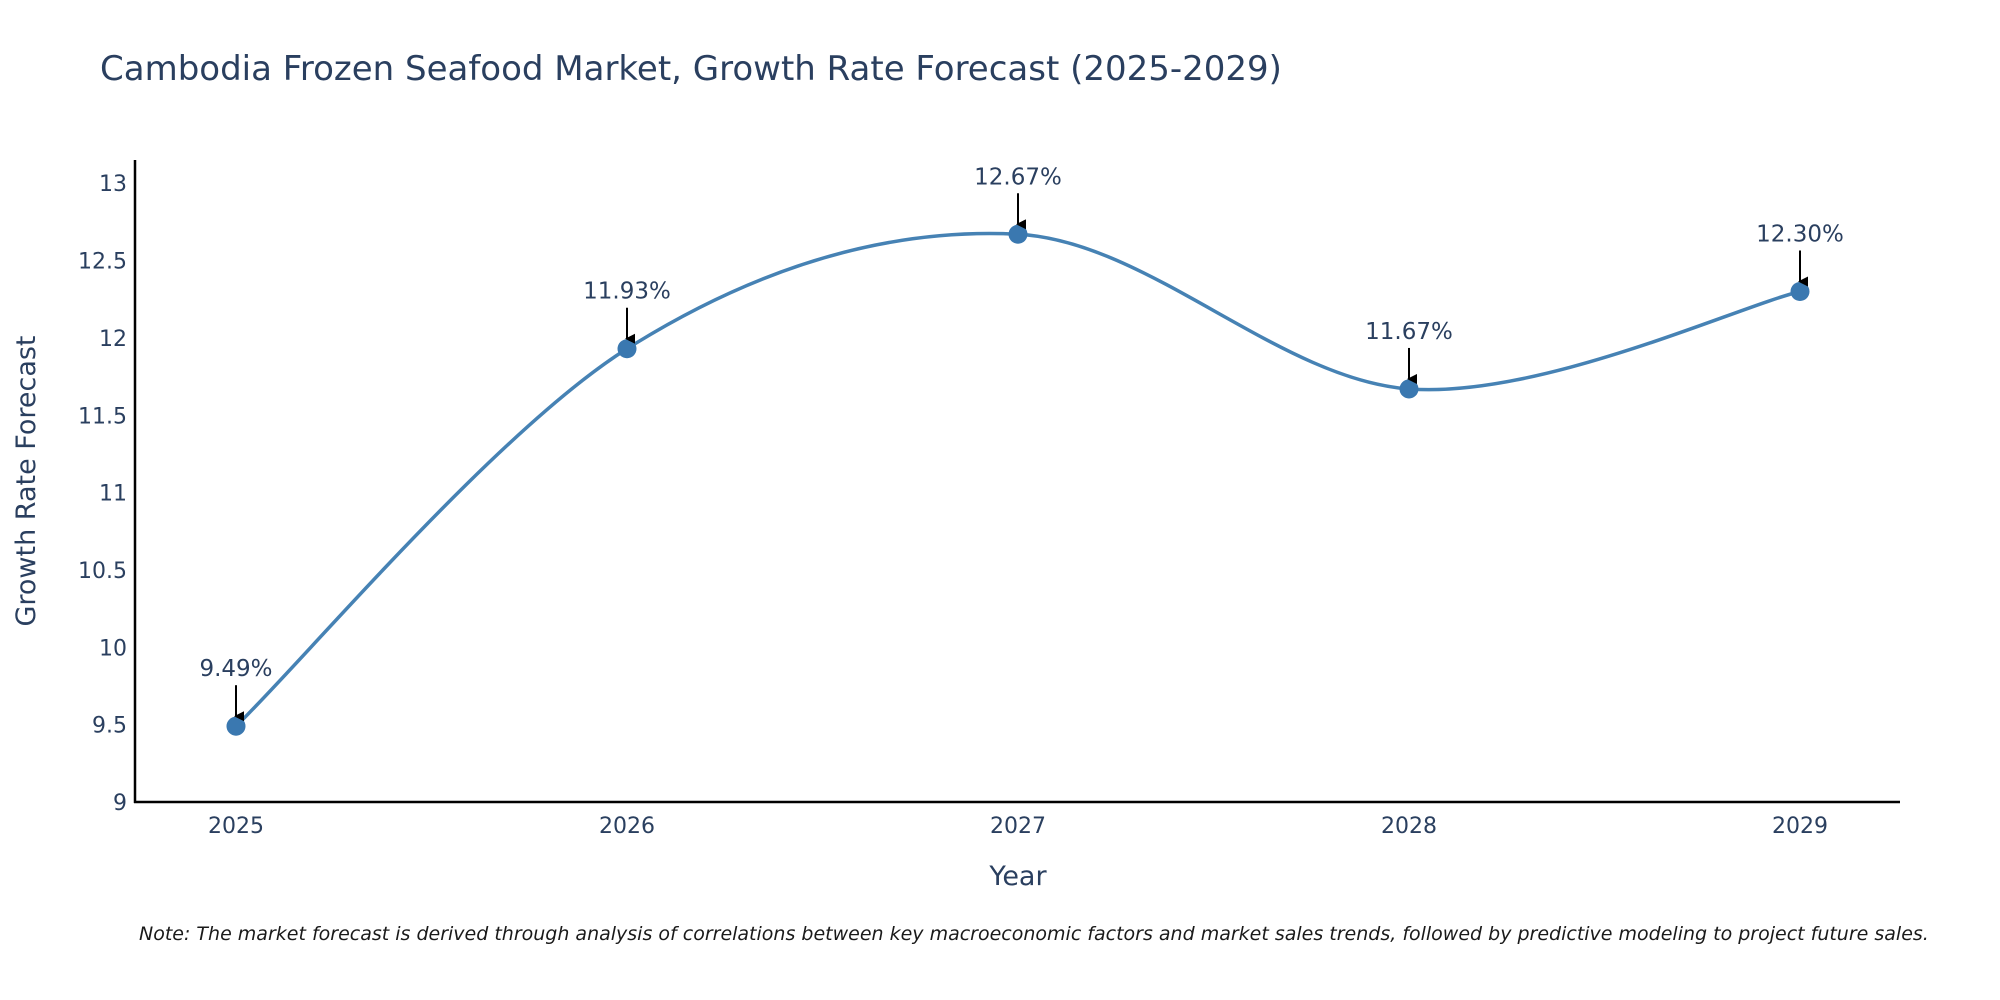  I want to click on y-tick-label: 12.5, so click(102, 262).